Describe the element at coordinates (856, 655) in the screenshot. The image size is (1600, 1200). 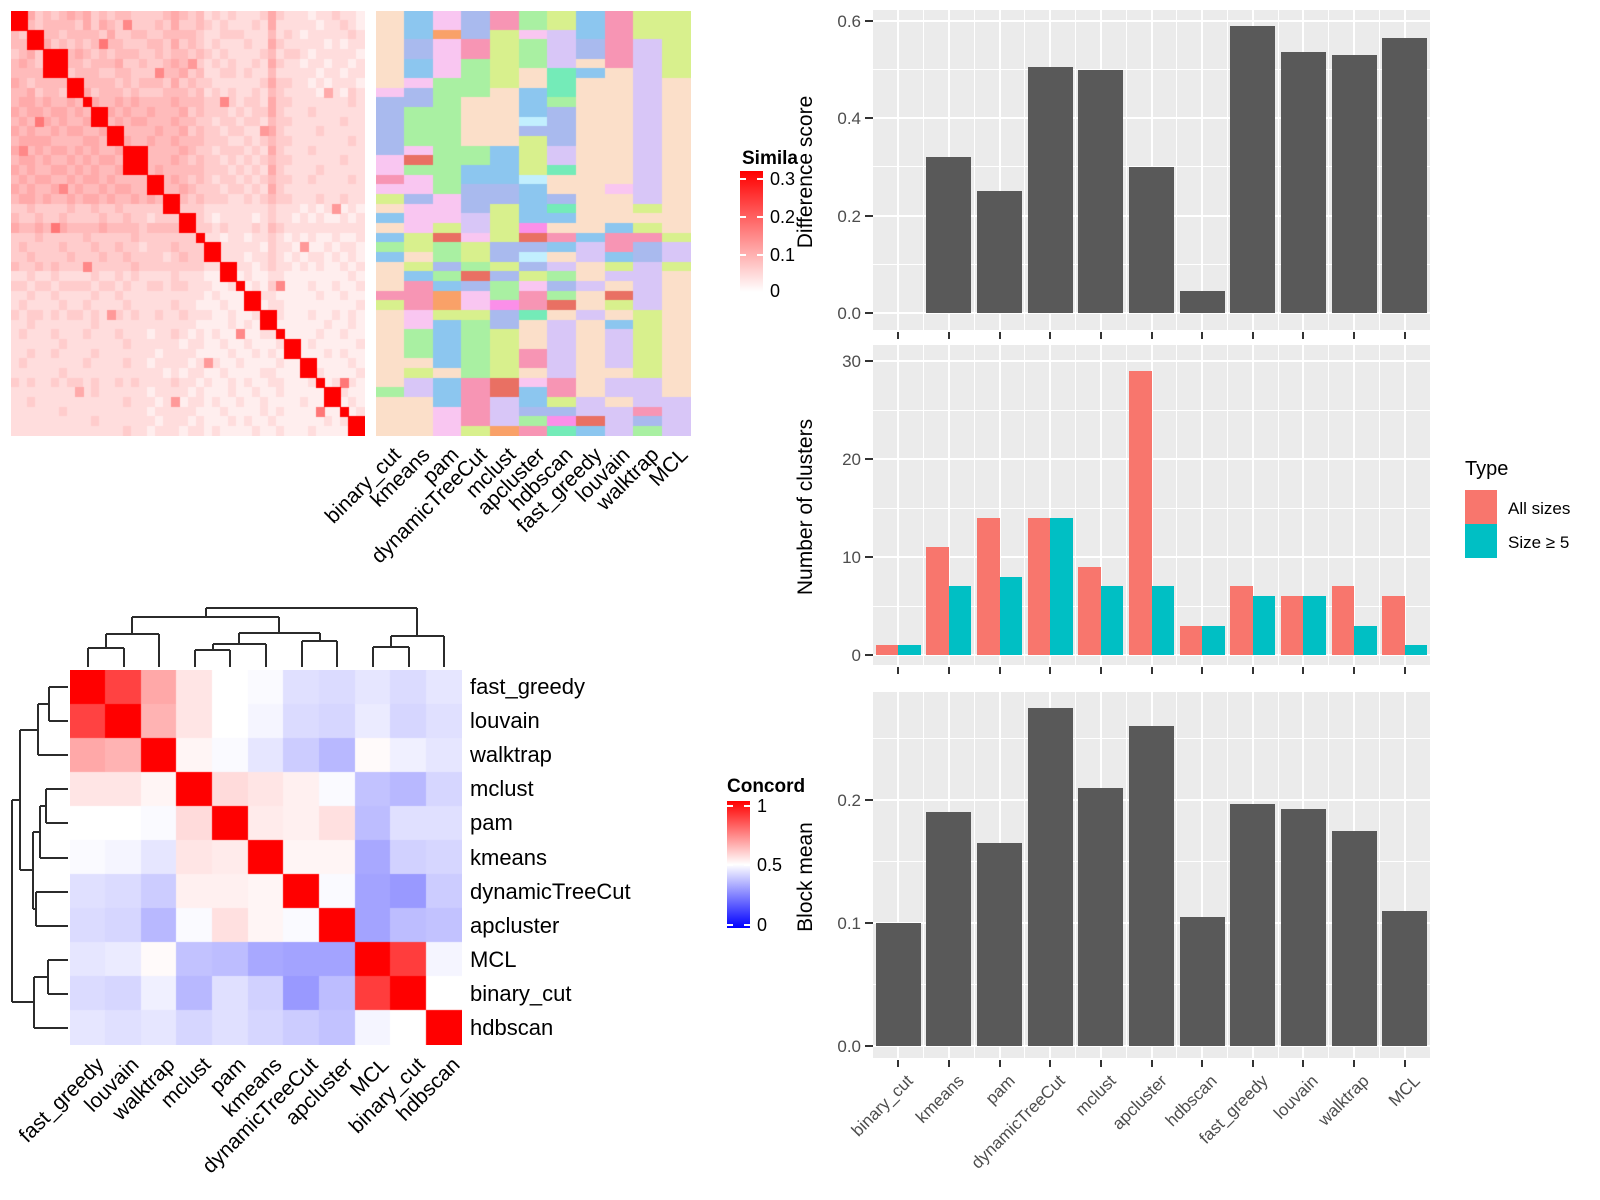
I see `y-axis-tick-label: 0` at that location.